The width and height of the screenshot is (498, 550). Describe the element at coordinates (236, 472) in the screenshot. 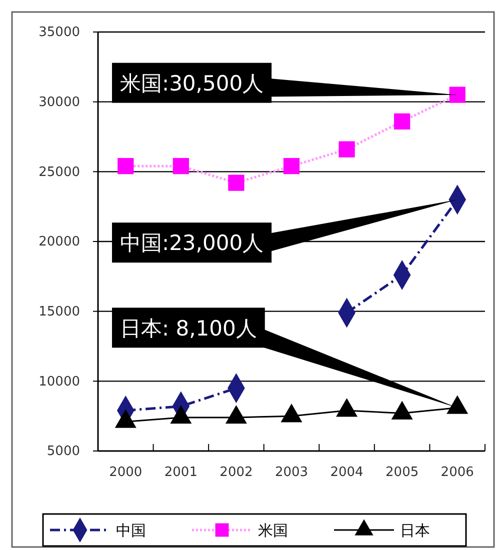

I see `x-tick-label: 2002` at that location.